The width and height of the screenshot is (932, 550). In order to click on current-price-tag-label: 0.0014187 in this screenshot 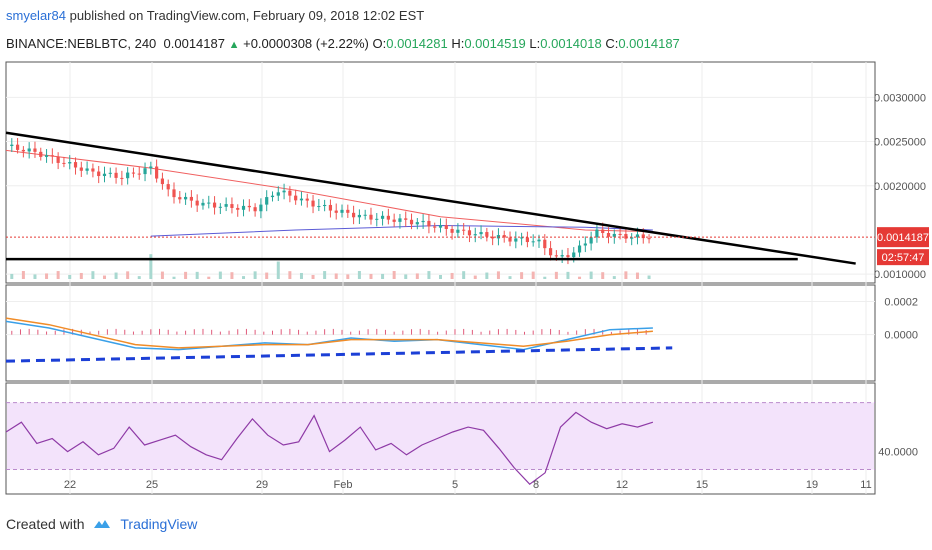, I will do `click(903, 238)`.